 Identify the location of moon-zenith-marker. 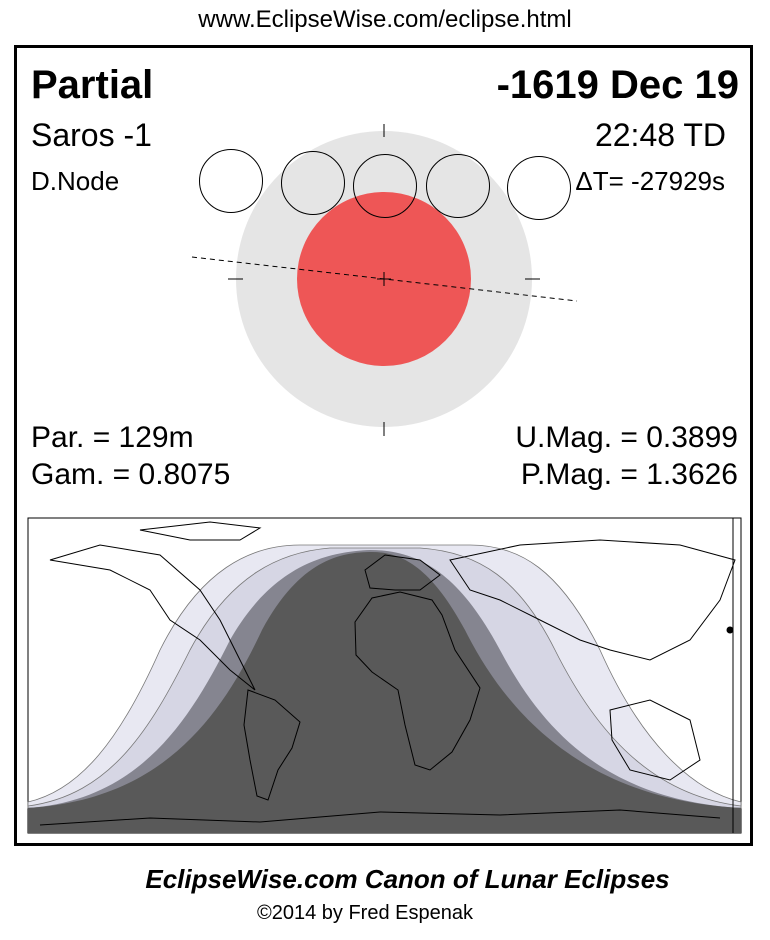
(730, 630).